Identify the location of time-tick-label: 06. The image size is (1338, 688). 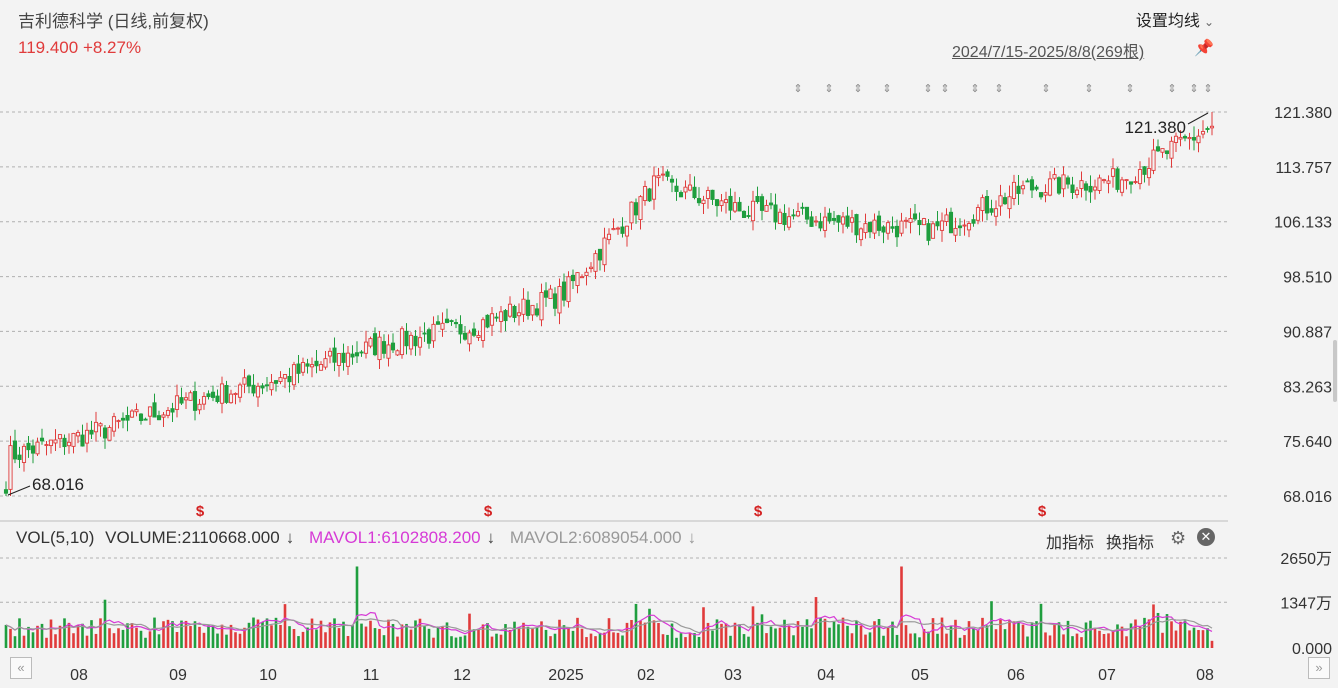
(1016, 675).